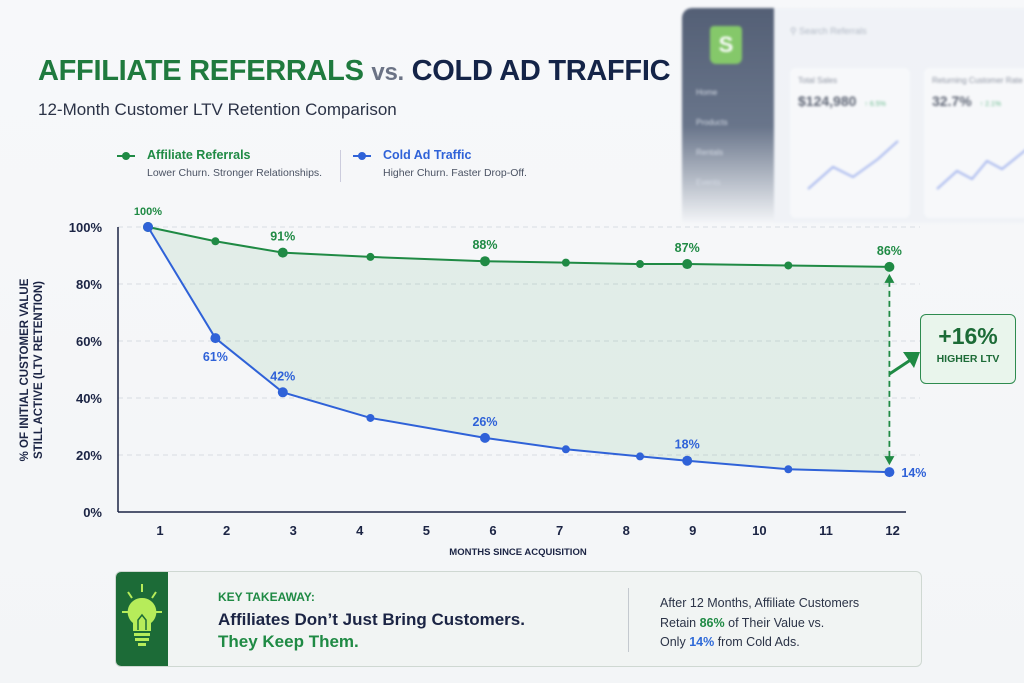 The width and height of the screenshot is (1024, 683). I want to click on data-label: 42%, so click(282, 376).